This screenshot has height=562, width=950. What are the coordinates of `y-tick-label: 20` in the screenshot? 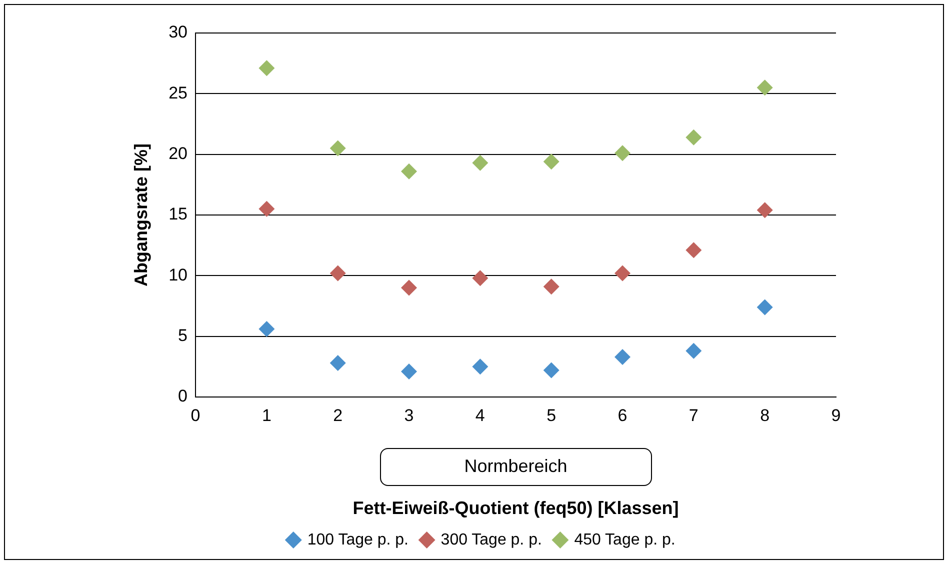 It's located at (178, 154).